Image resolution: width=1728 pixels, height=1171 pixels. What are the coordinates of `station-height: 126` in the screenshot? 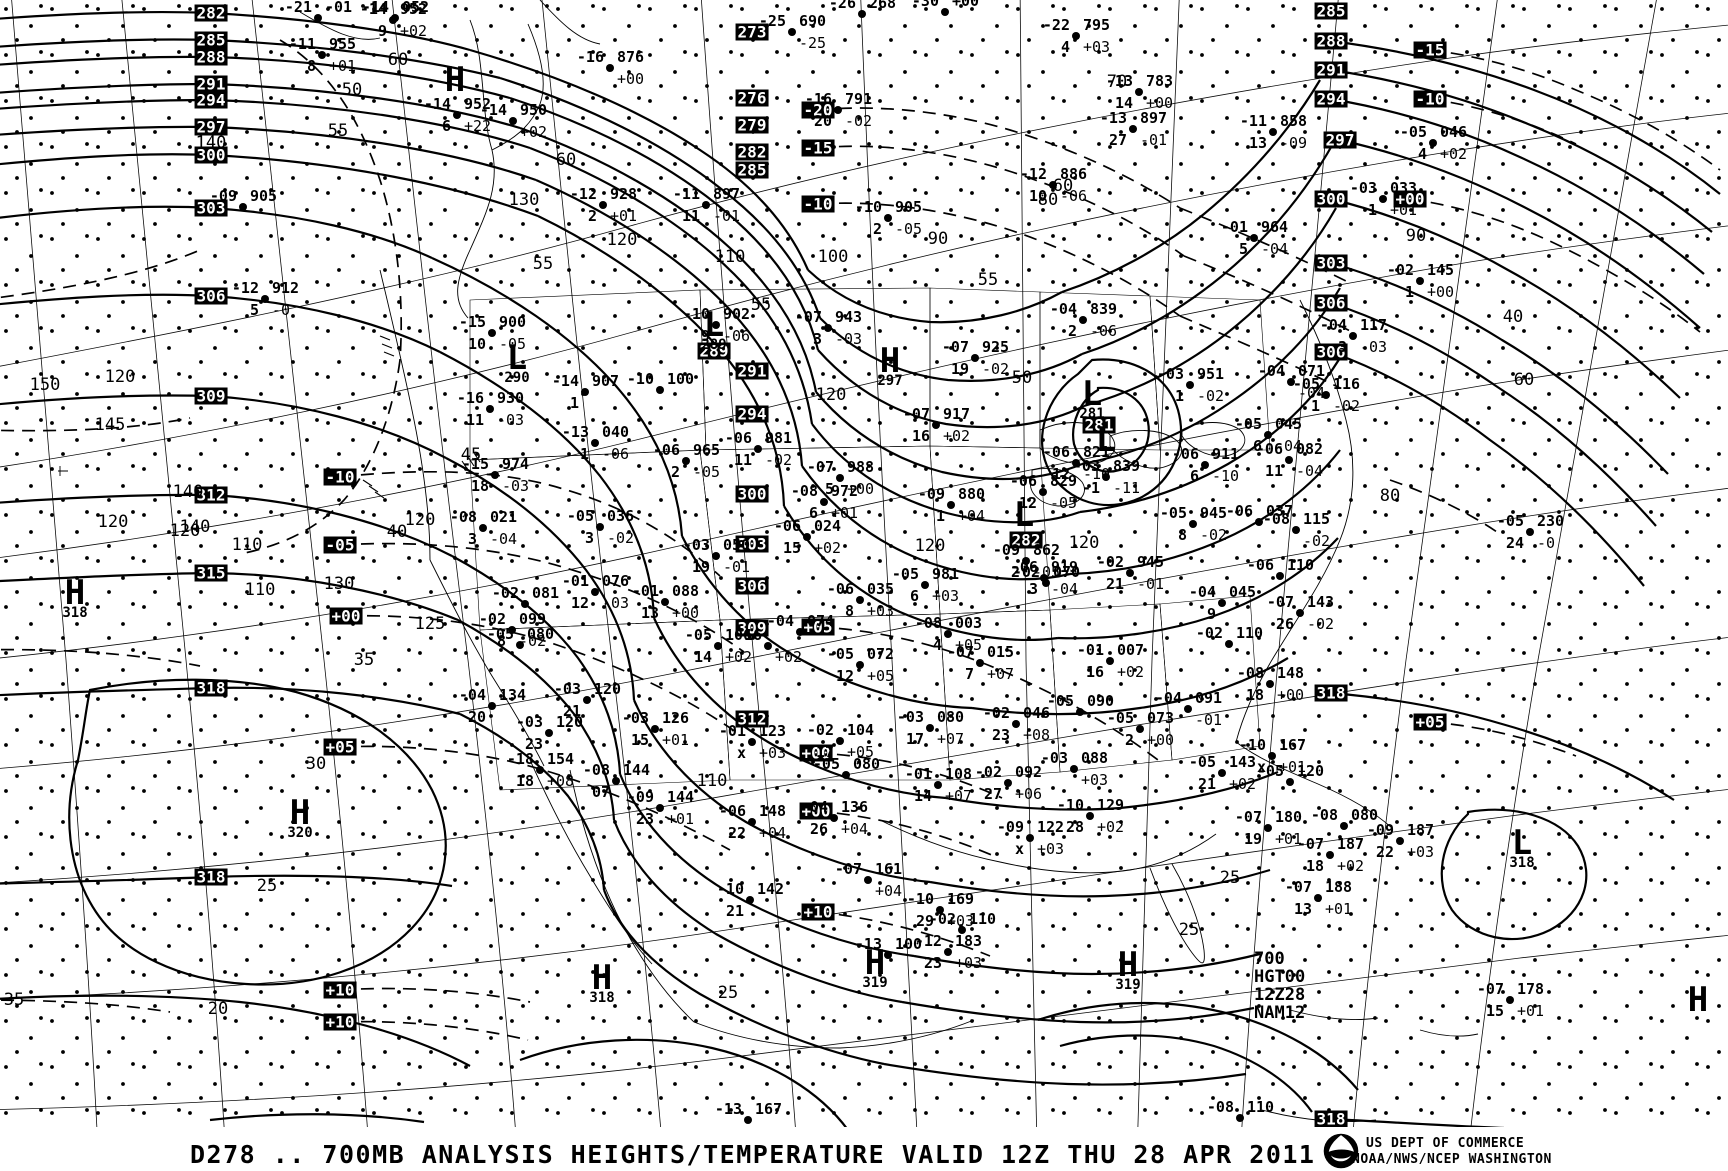 It's located at (676, 718).